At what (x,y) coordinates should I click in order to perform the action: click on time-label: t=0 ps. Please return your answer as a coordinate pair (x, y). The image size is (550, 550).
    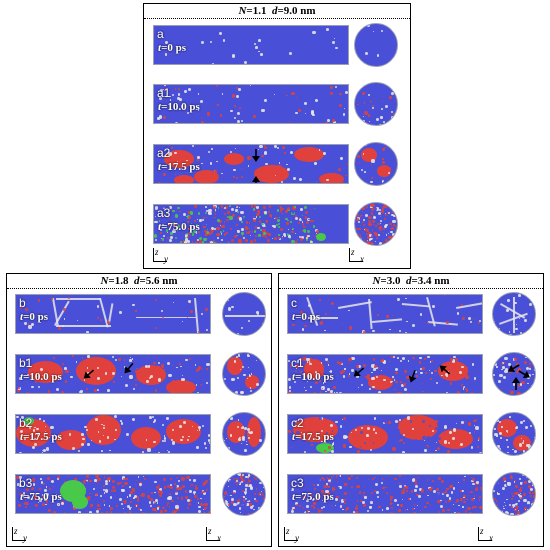
    Looking at the image, I should click on (306, 317).